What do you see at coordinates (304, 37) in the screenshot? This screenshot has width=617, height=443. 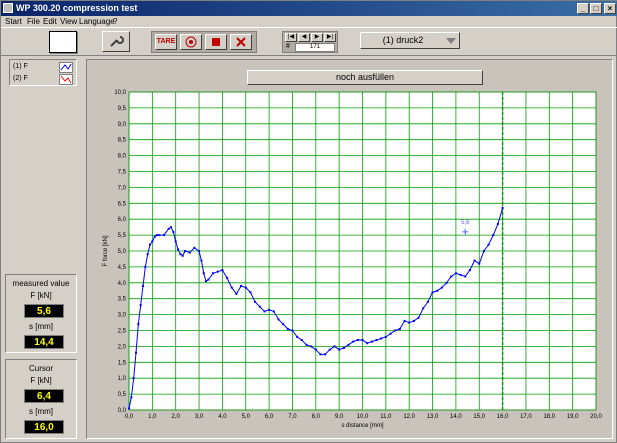 I see `prev-icon: ◀` at bounding box center [304, 37].